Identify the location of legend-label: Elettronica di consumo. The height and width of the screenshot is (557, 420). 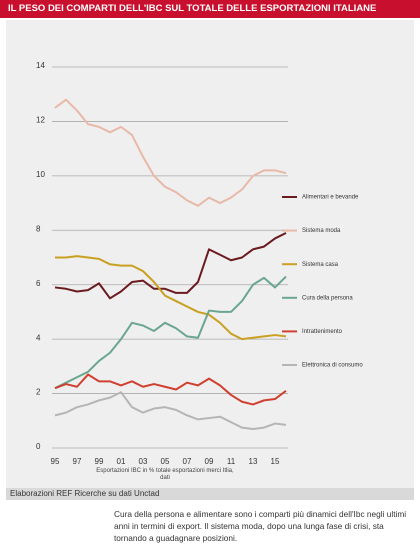
(332, 366).